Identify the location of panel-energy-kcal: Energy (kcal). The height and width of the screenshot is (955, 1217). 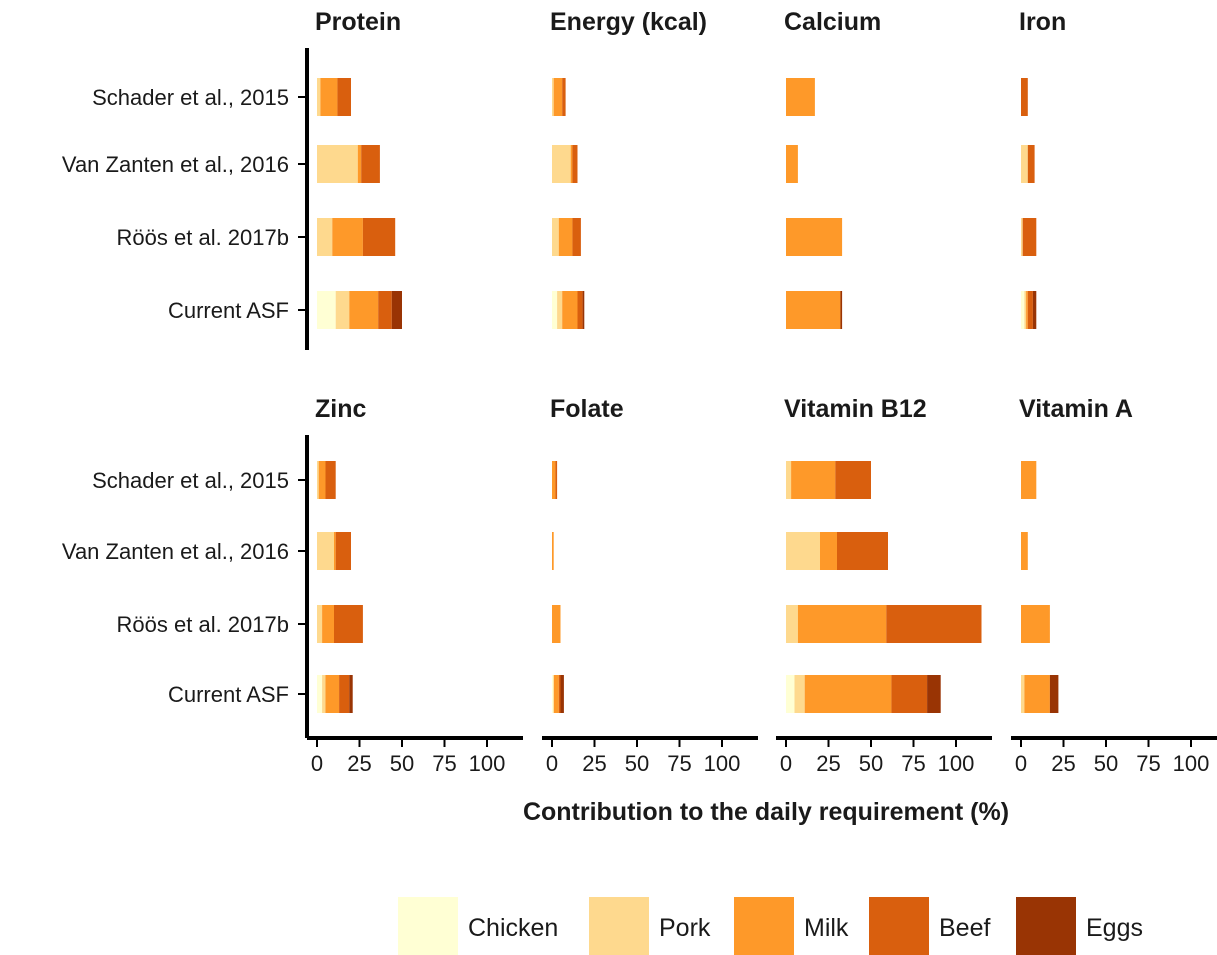
(628, 168).